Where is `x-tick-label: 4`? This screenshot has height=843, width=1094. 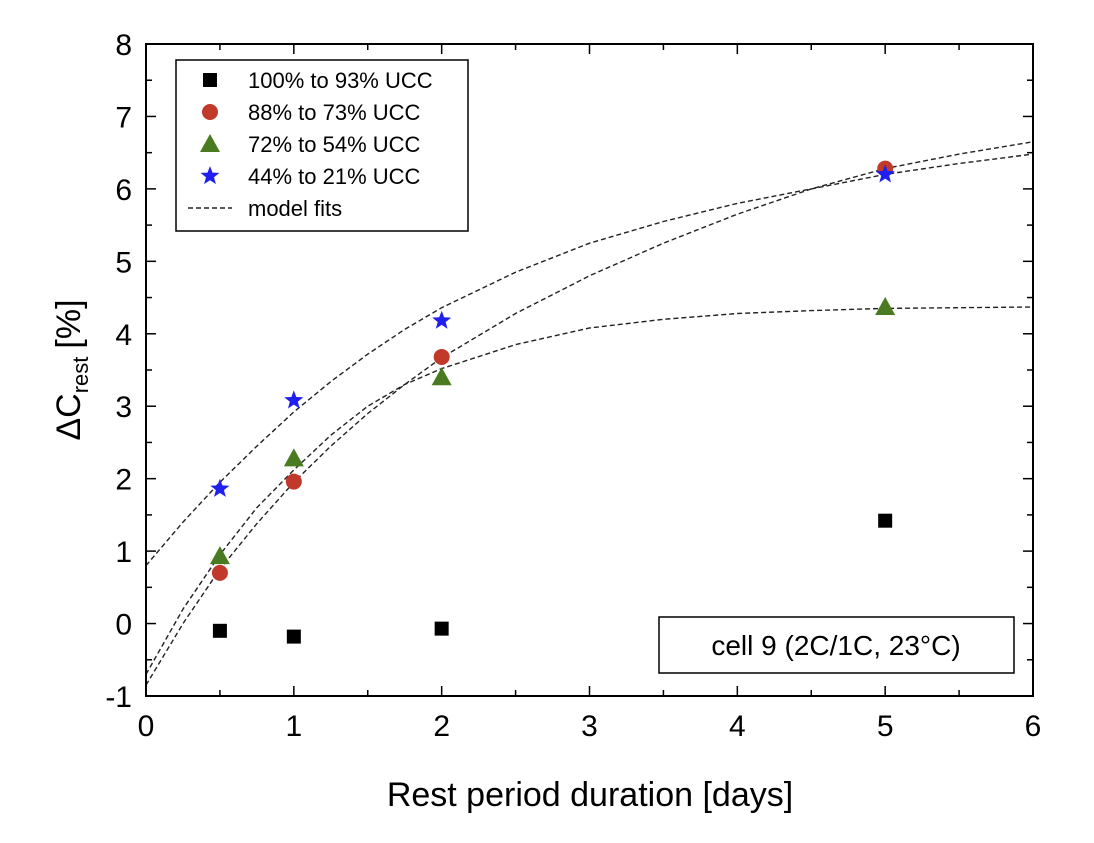
x-tick-label: 4 is located at coordinates (737, 726).